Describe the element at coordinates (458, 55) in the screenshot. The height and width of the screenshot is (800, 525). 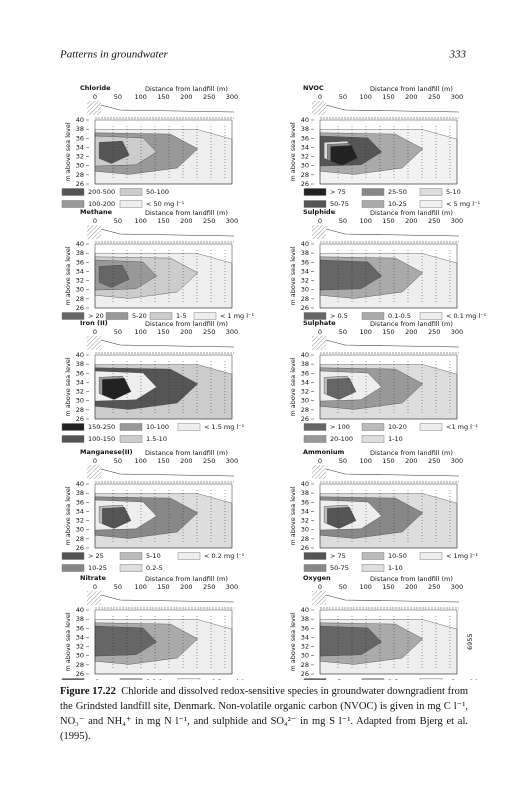
I see `page-number: 333` at that location.